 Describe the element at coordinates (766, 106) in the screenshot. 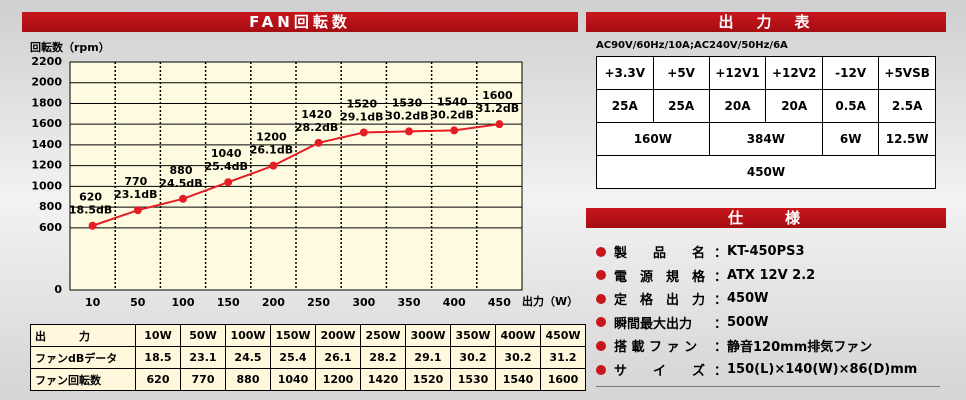

I see `table-row: 25A 25A 20A 20A 0.5A 2.5A` at that location.